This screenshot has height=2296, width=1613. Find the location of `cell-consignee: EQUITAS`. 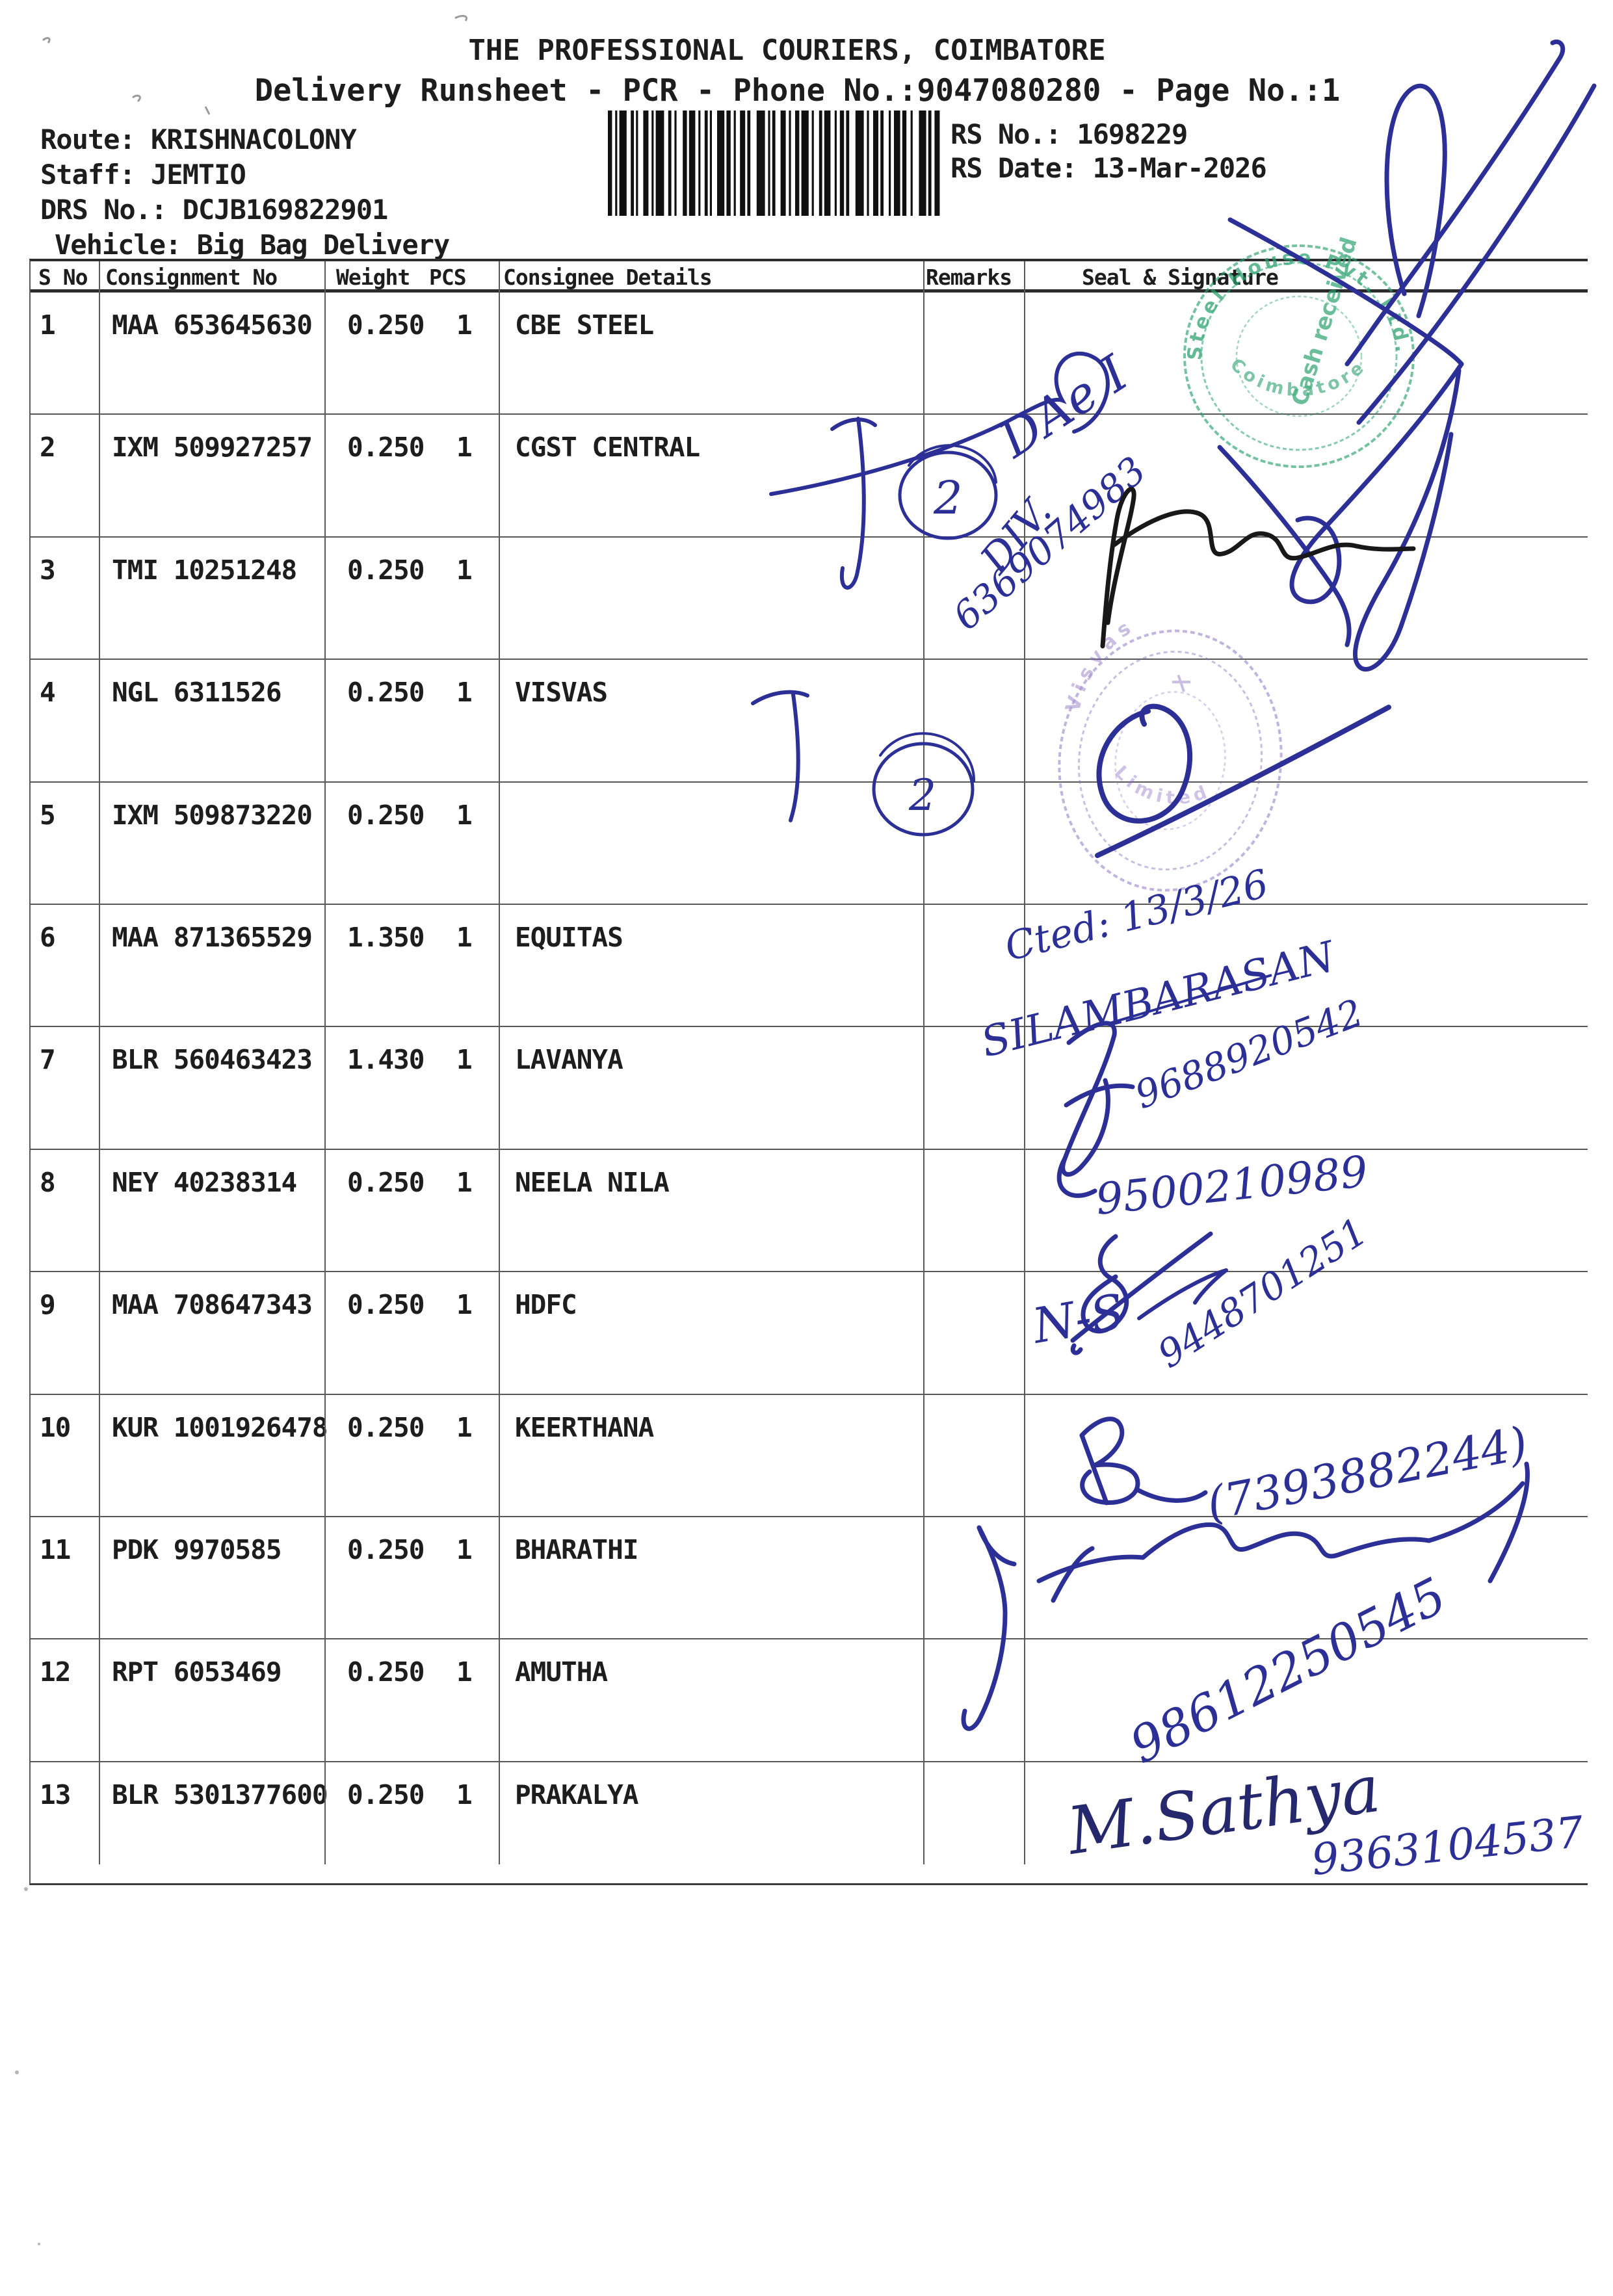

cell-consignee: EQUITAS is located at coordinates (569, 937).